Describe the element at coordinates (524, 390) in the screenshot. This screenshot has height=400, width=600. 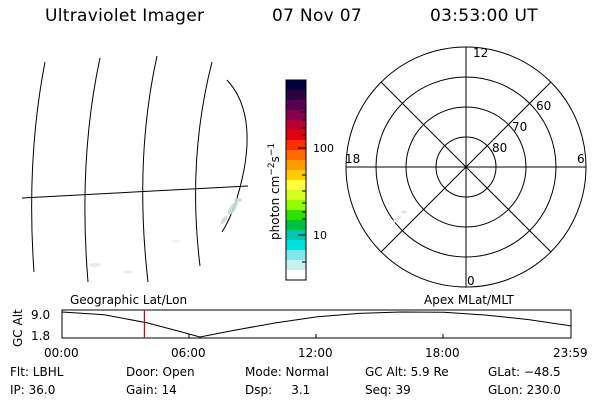
I see `glon-info: GLon: 230.0` at that location.